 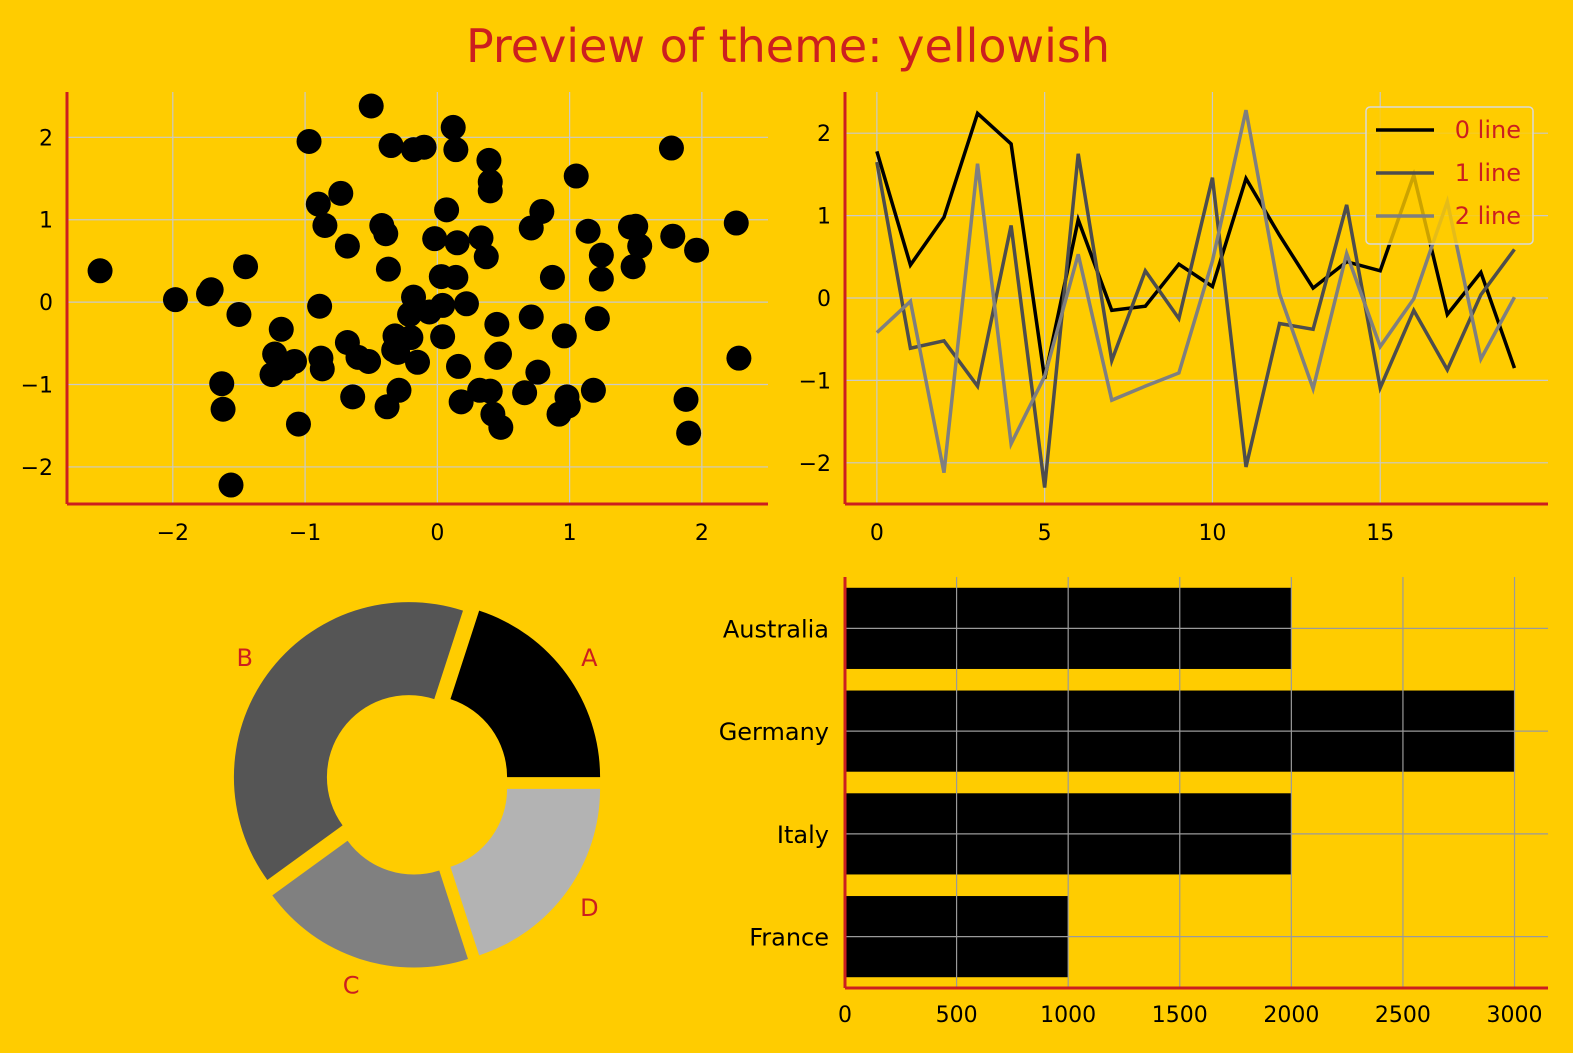 I want to click on x-tick-label: 1000, so click(x=1068, y=1015).